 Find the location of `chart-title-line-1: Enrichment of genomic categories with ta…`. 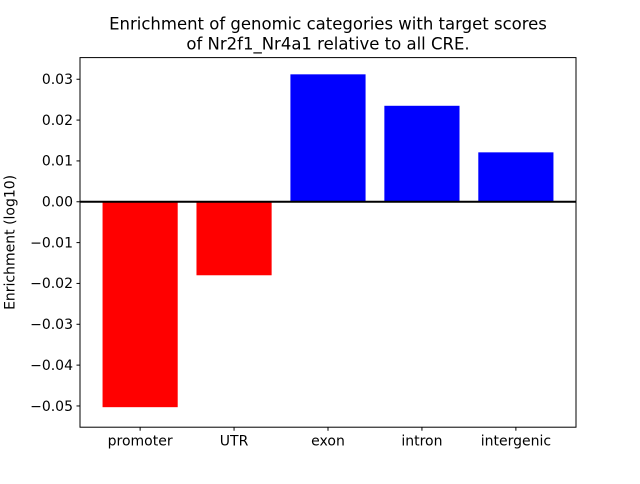

chart-title-line-1: Enrichment of genomic categories with ta… is located at coordinates (328, 24).